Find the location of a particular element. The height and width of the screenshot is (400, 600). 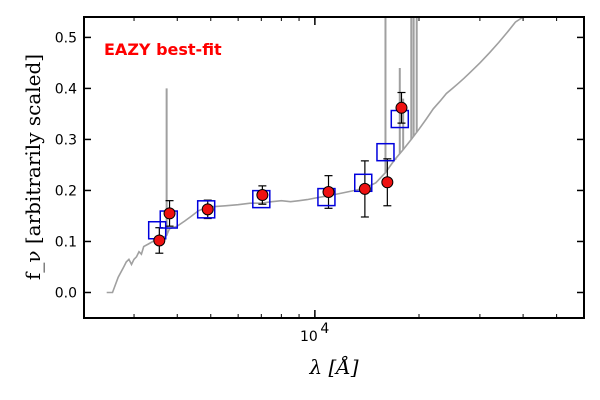

x-tick-label: 10 is located at coordinates (309, 337).